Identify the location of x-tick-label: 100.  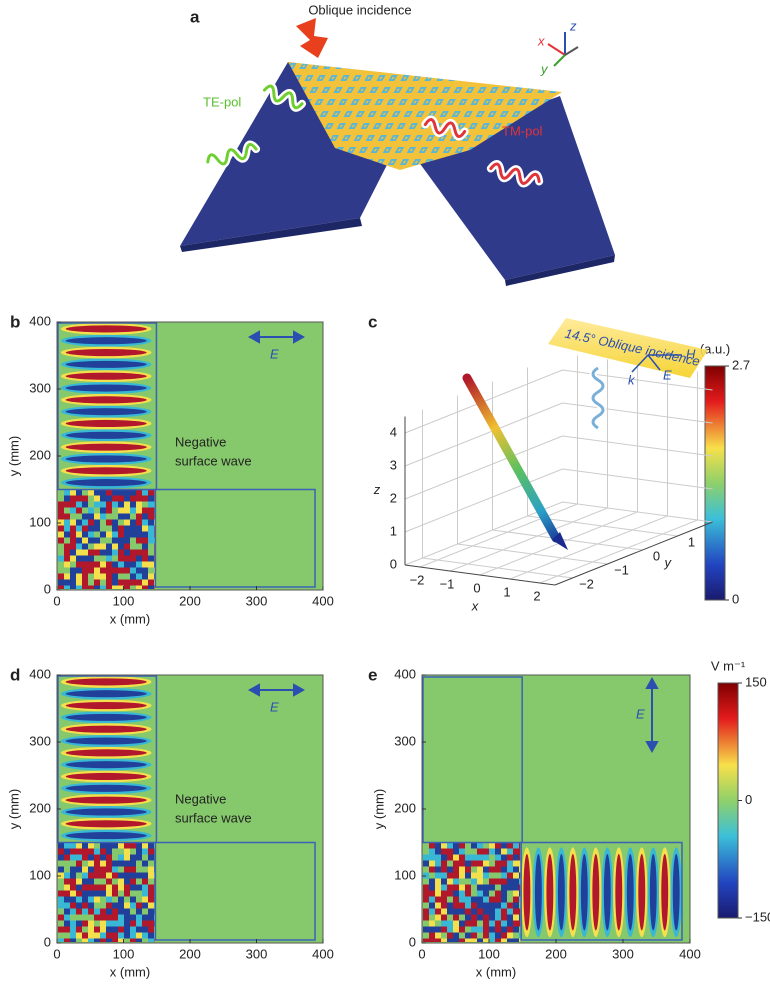
(124, 600).